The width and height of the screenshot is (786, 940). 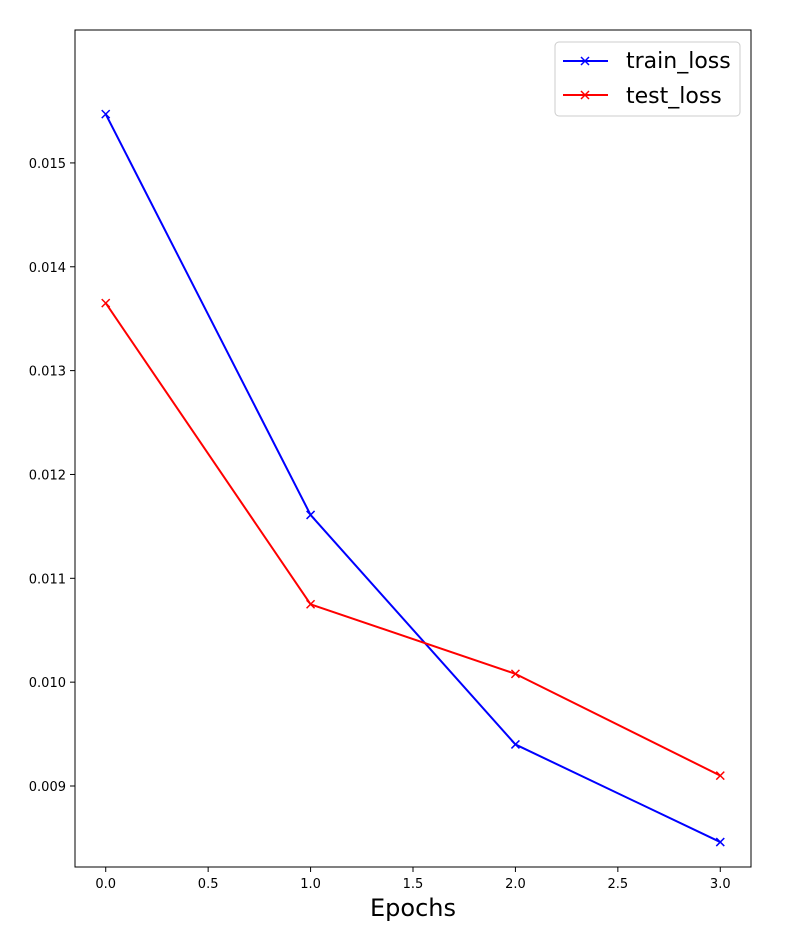 What do you see at coordinates (208, 884) in the screenshot?
I see `x-tick-label: 0.5` at bounding box center [208, 884].